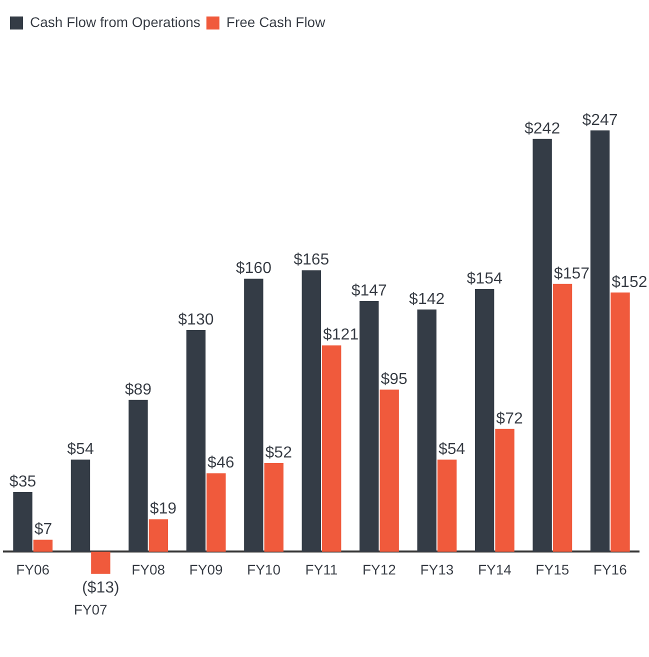 Image resolution: width=649 pixels, height=657 pixels. Describe the element at coordinates (553, 570) in the screenshot. I see `x-tick-label: FY15` at that location.